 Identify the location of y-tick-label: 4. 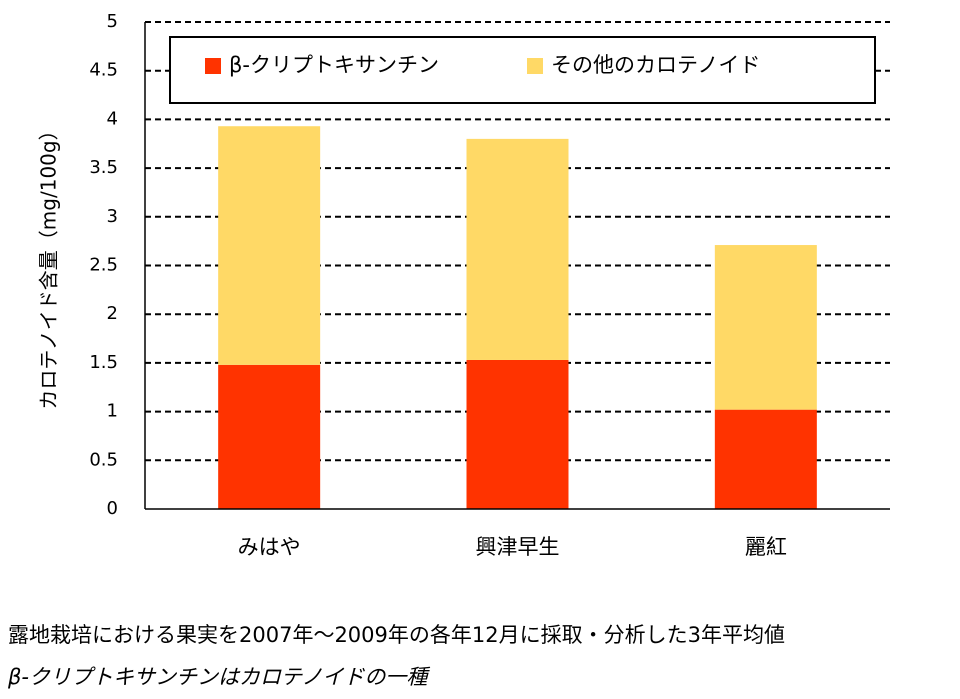
(112, 118).